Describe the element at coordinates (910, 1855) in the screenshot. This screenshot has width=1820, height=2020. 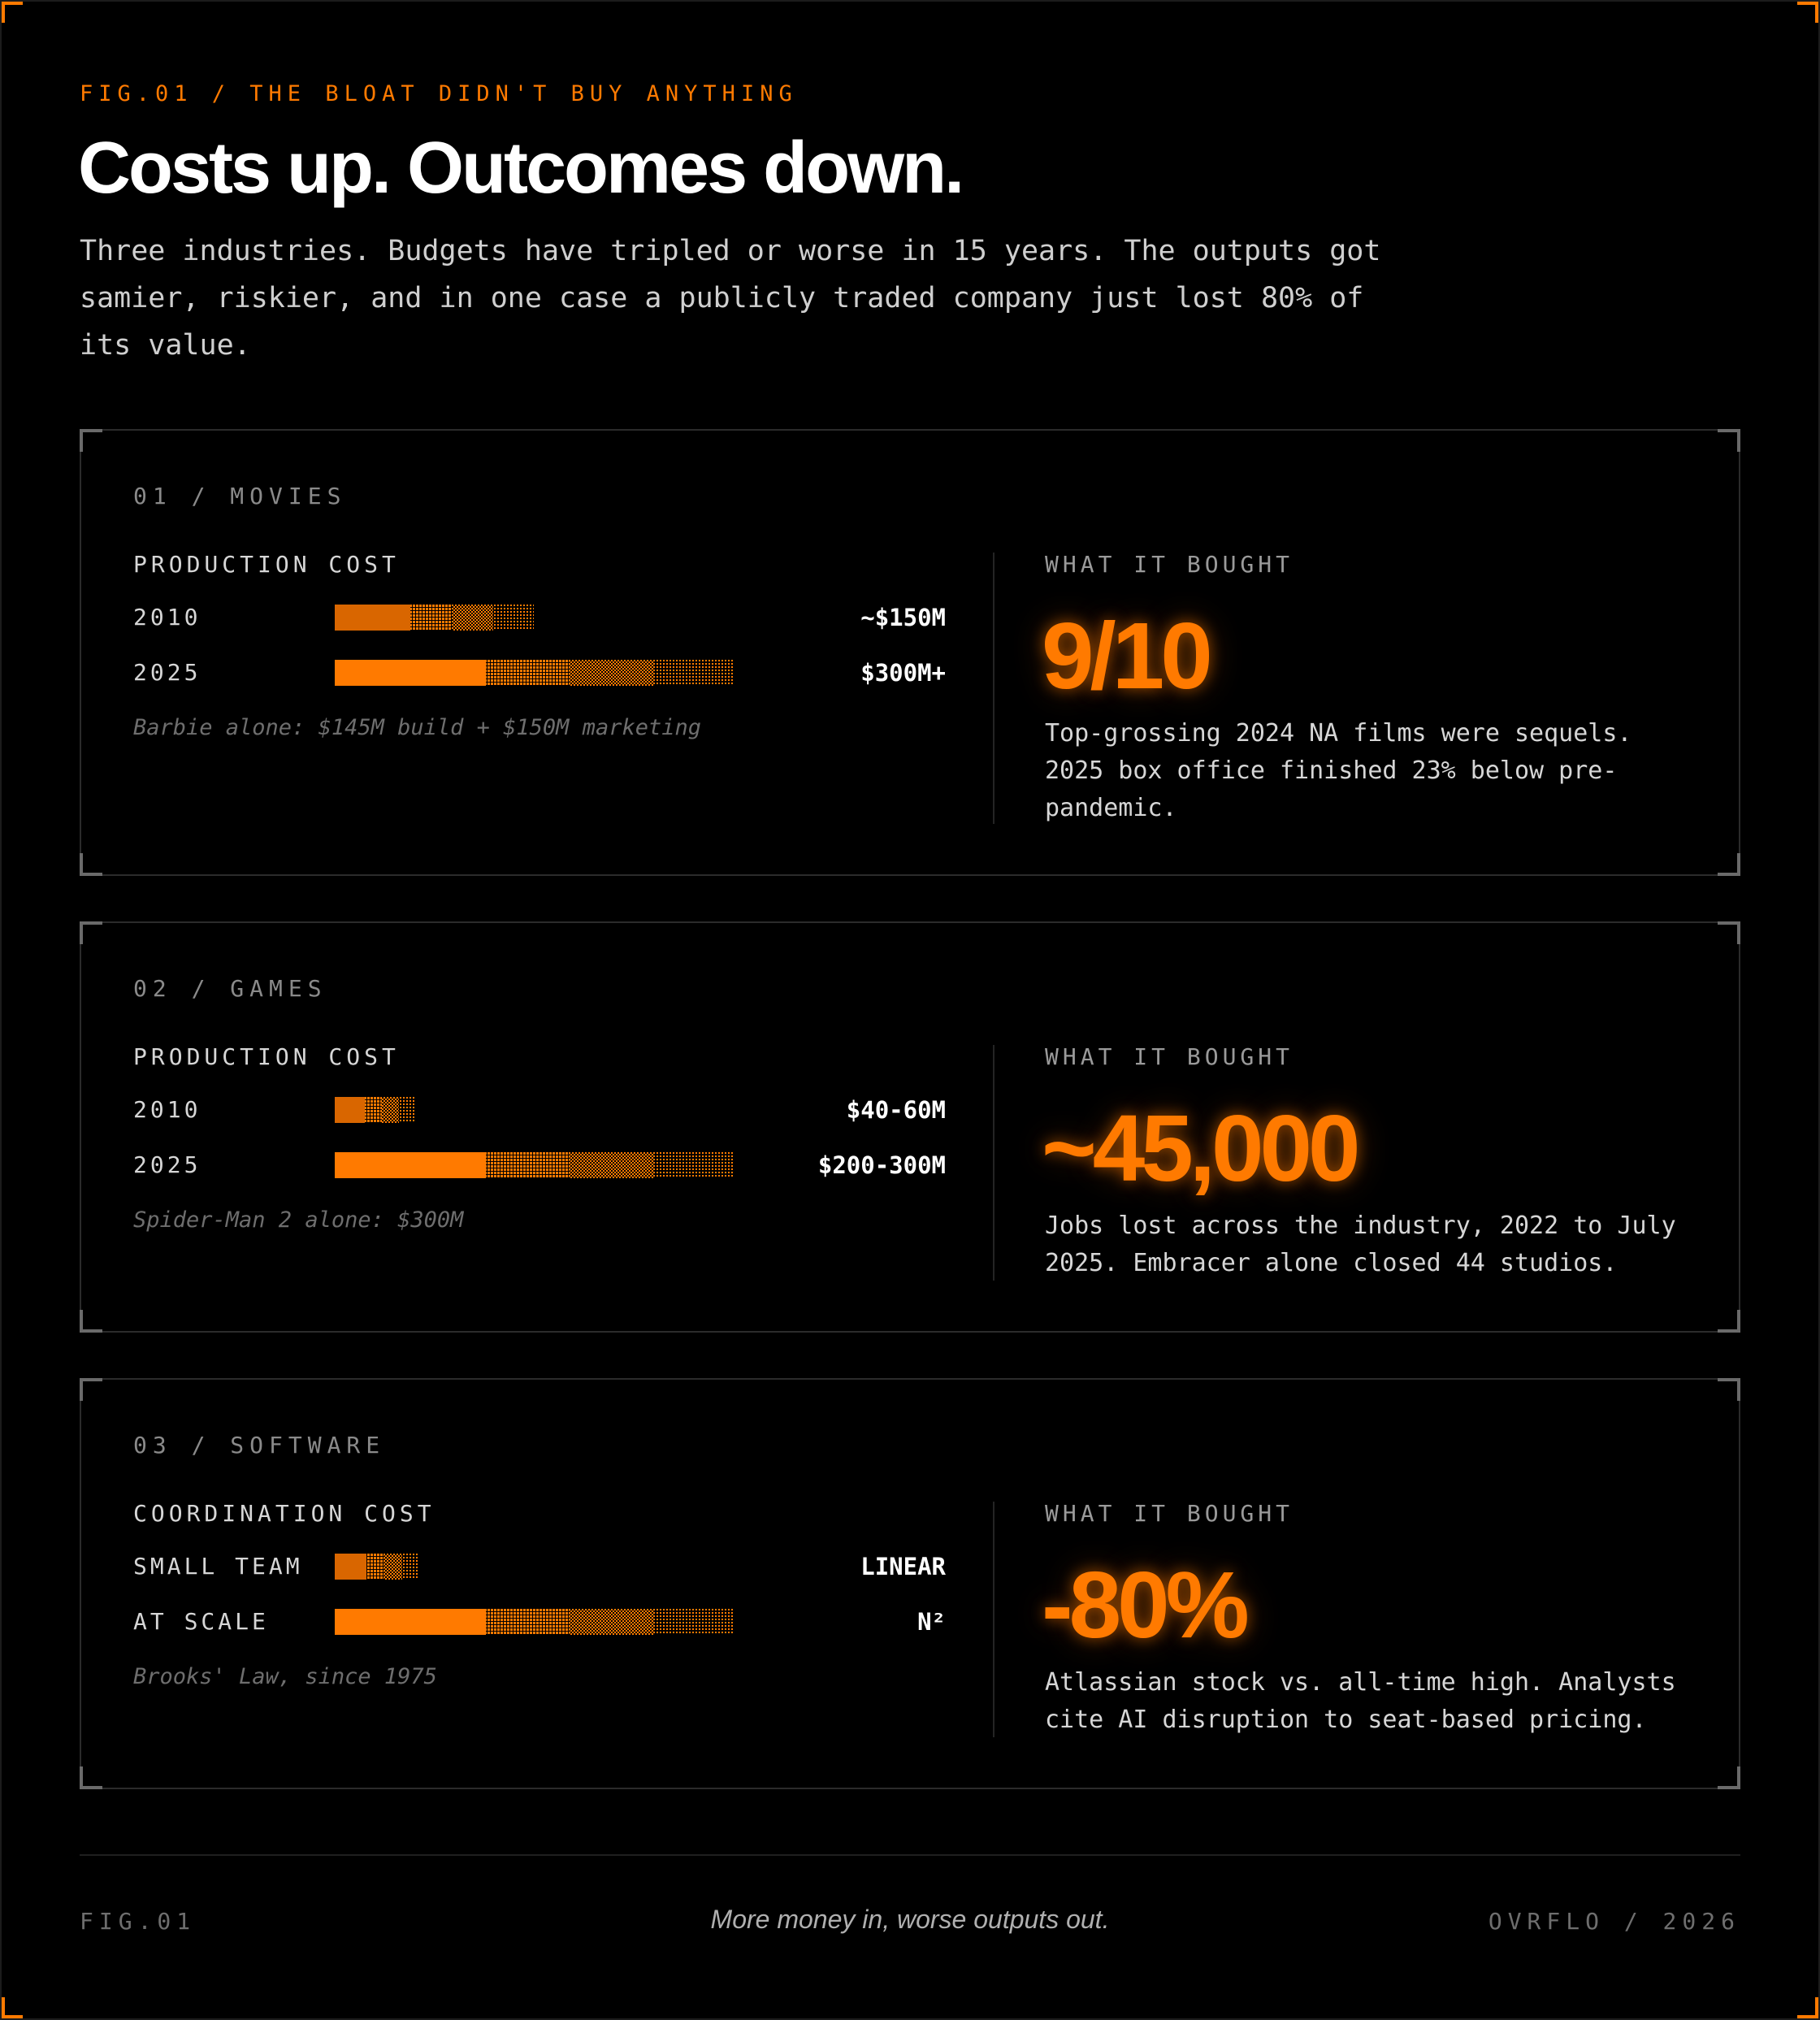
I see `footer-divider` at that location.